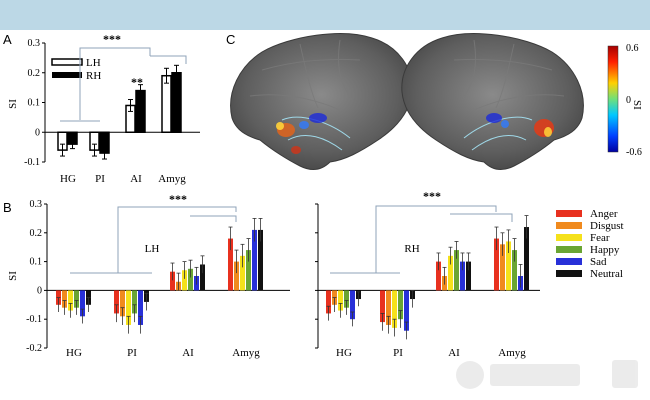 This screenshot has height=400, width=650. Describe the element at coordinates (398, 353) in the screenshot. I see `panel-b-rh-category-label: PI` at that location.